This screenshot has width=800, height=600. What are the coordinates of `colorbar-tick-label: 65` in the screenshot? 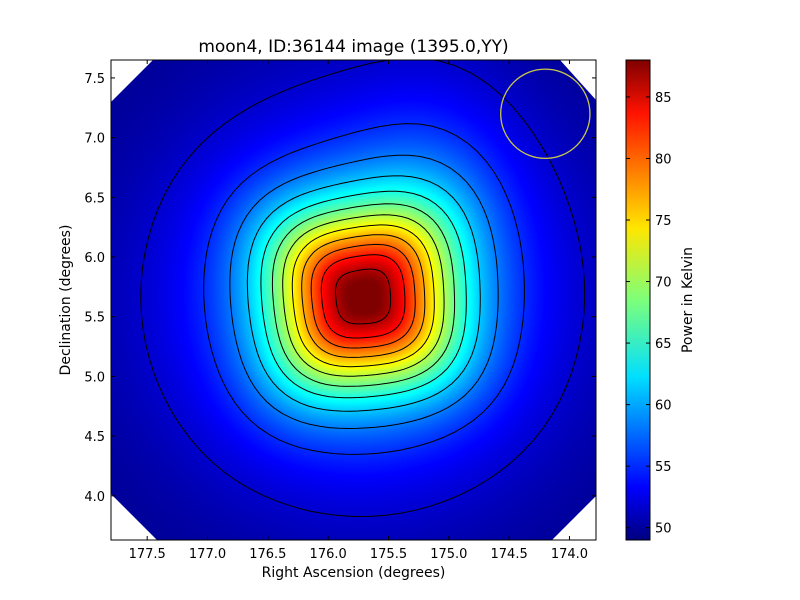 It's located at (663, 344).